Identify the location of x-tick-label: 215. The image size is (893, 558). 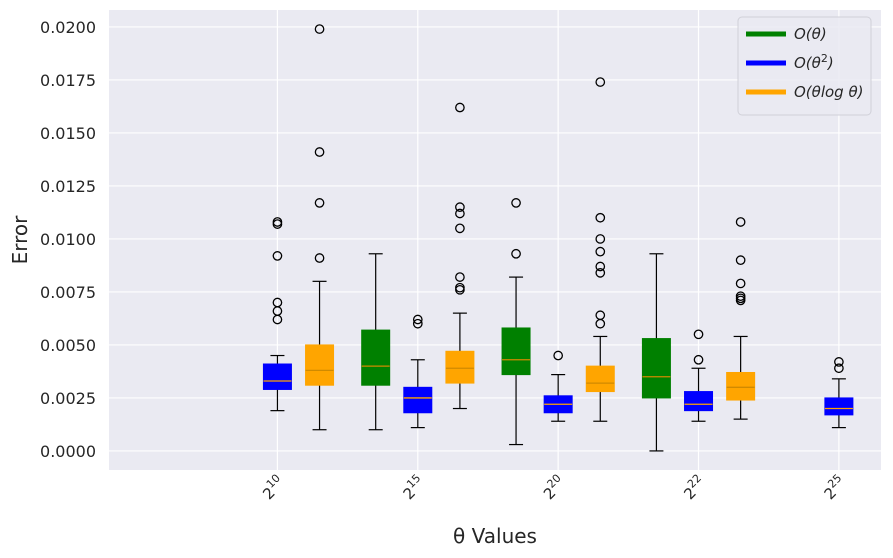
(412, 487).